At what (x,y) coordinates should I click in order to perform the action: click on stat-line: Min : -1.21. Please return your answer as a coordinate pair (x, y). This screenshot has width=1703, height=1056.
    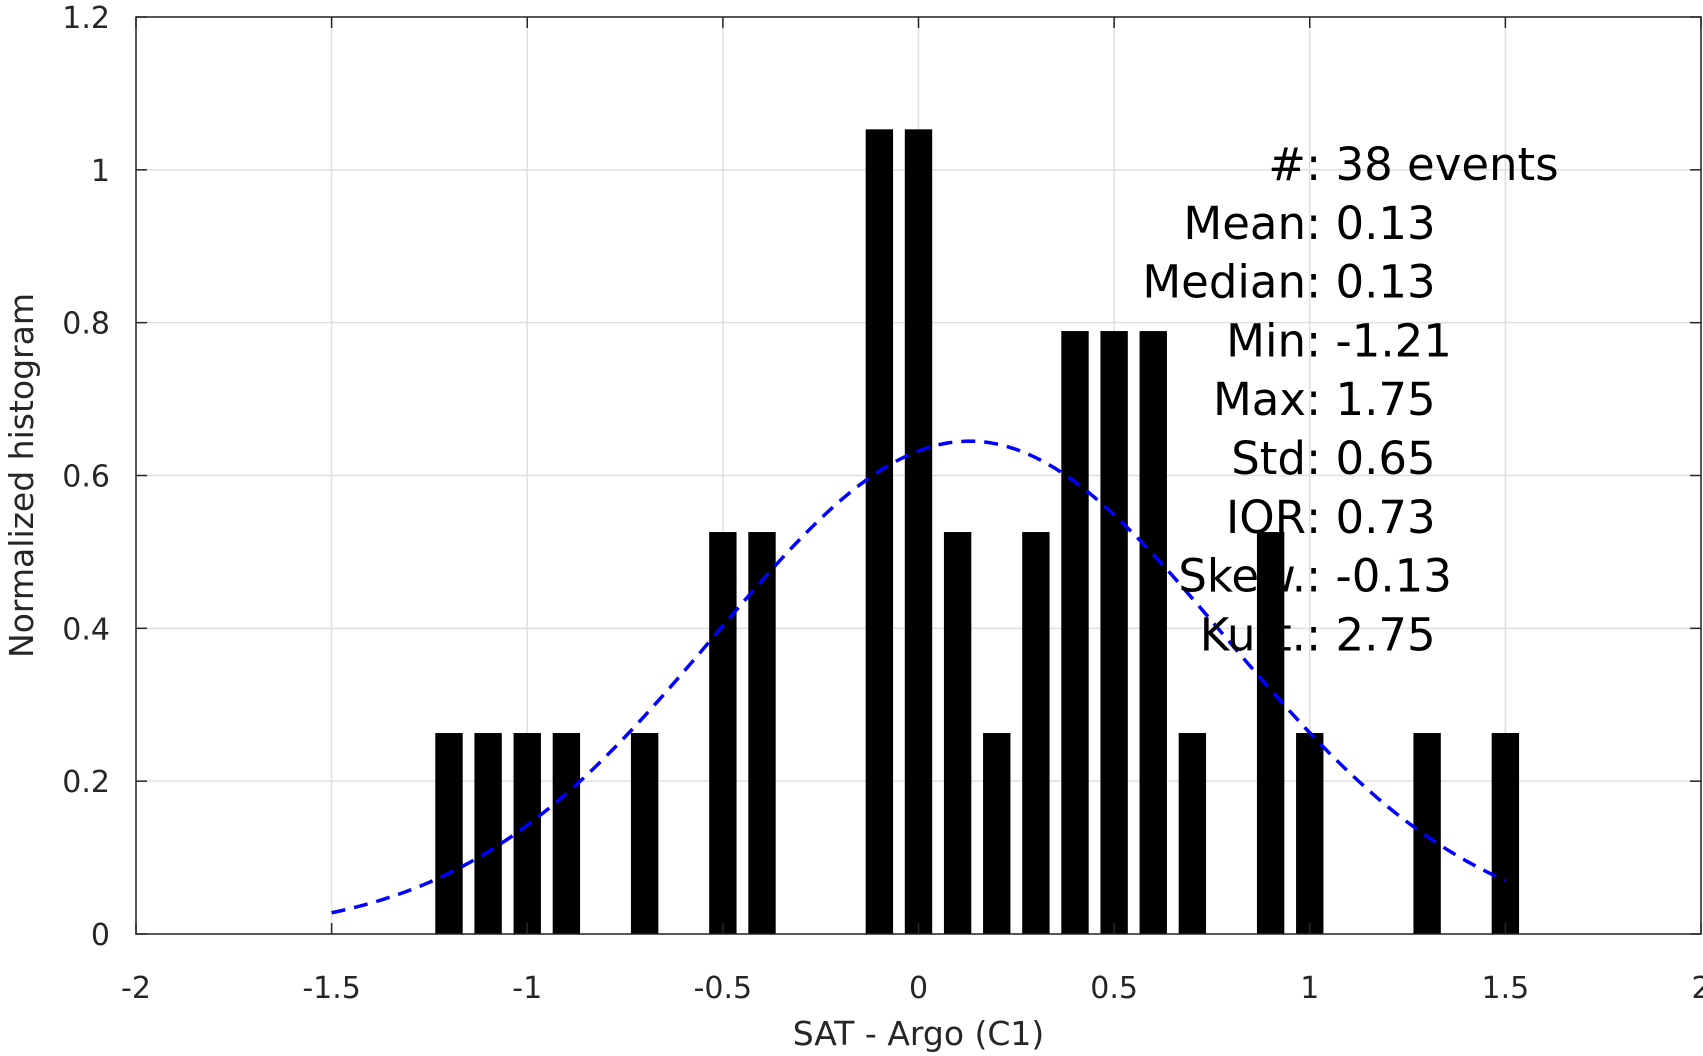
    Looking at the image, I should click on (1339, 340).